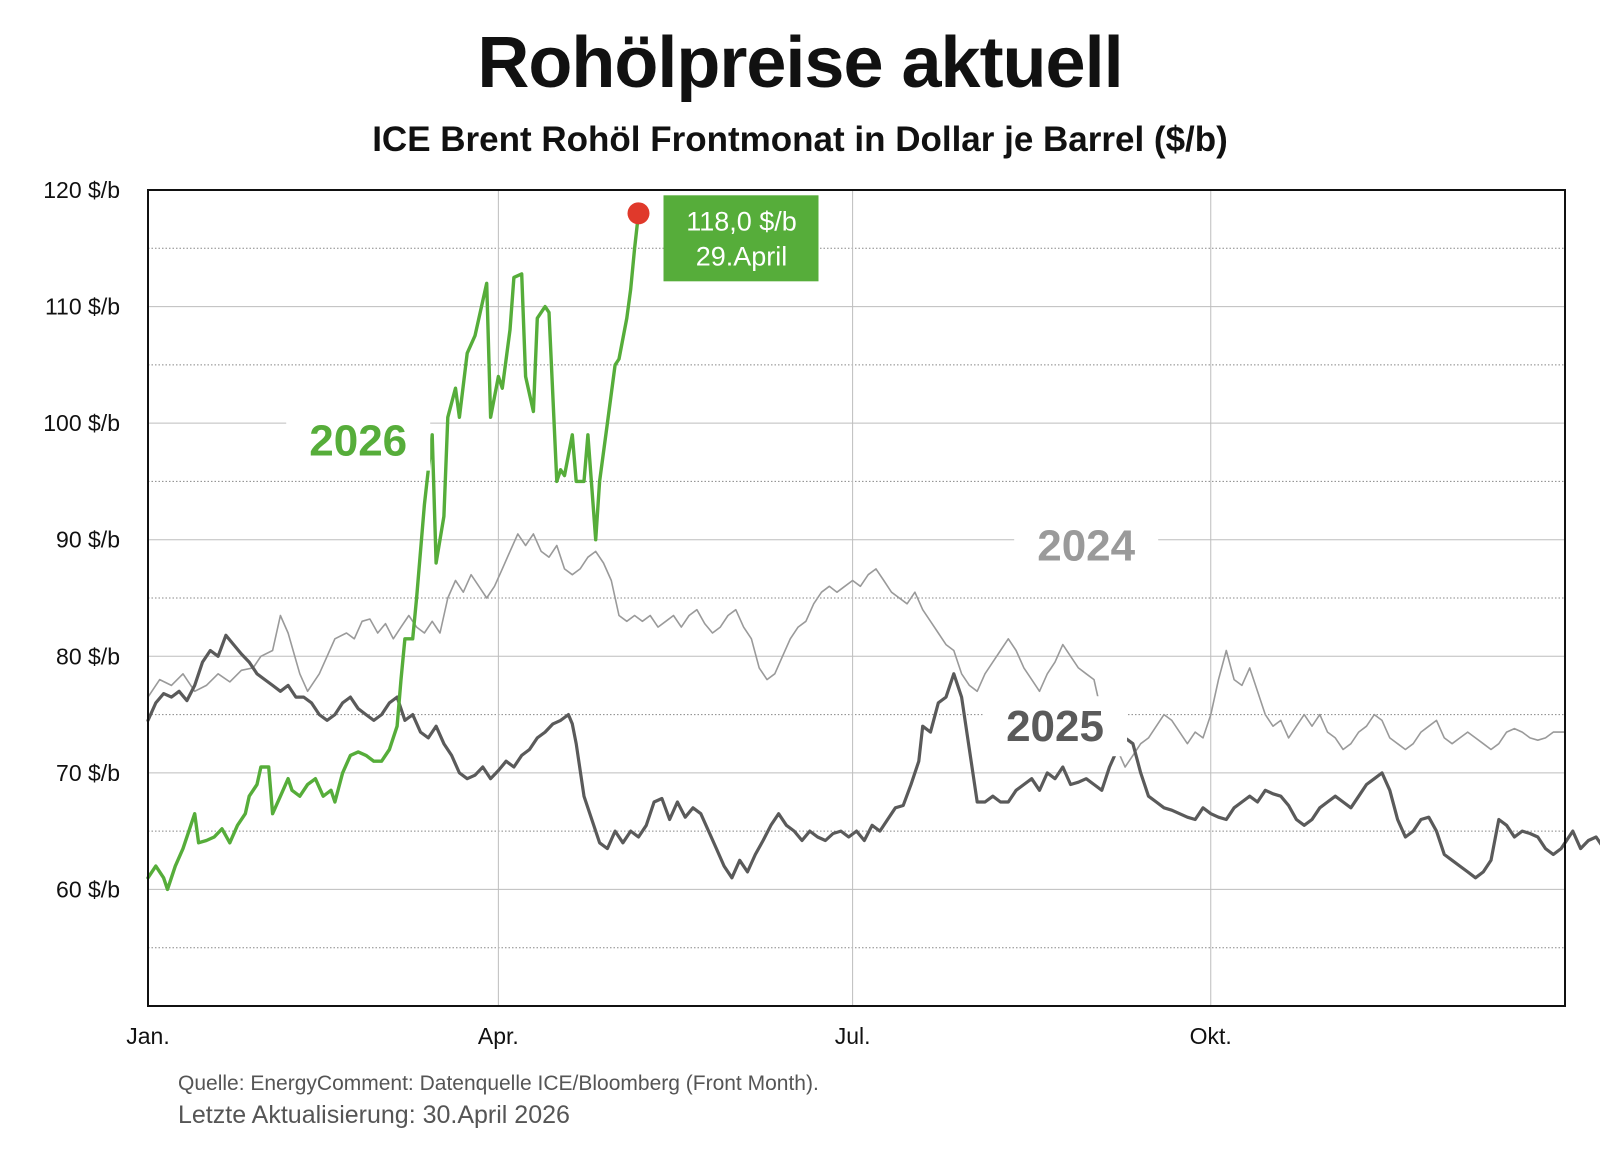 The height and width of the screenshot is (1150, 1600). Describe the element at coordinates (81, 423) in the screenshot. I see `y-tick-label: 100 $/b` at that location.